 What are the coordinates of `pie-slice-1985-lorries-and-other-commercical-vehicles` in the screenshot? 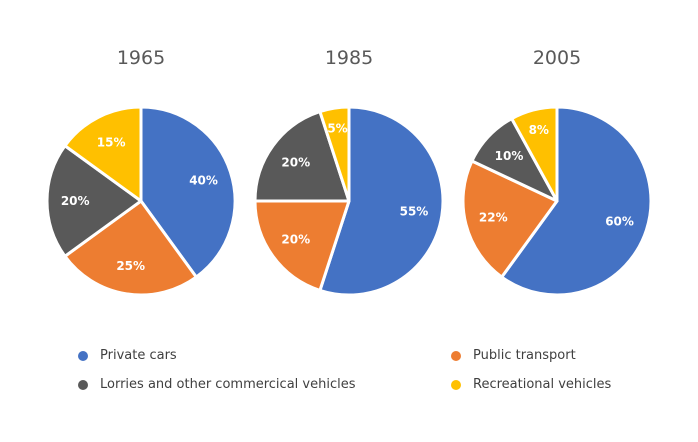 It's located at (302, 156).